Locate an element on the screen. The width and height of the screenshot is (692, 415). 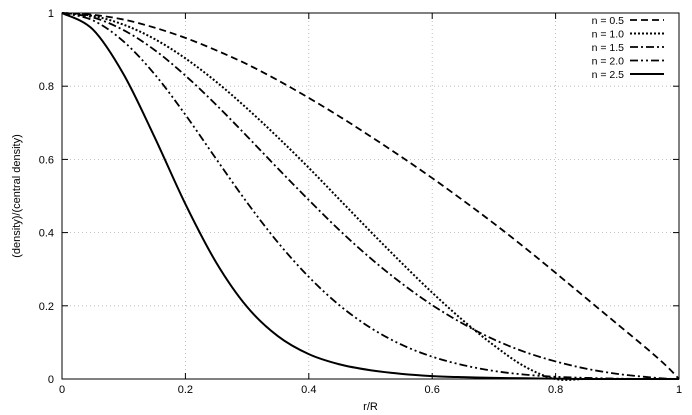
legend-label-5: n = 2.5 is located at coordinates (608, 75).